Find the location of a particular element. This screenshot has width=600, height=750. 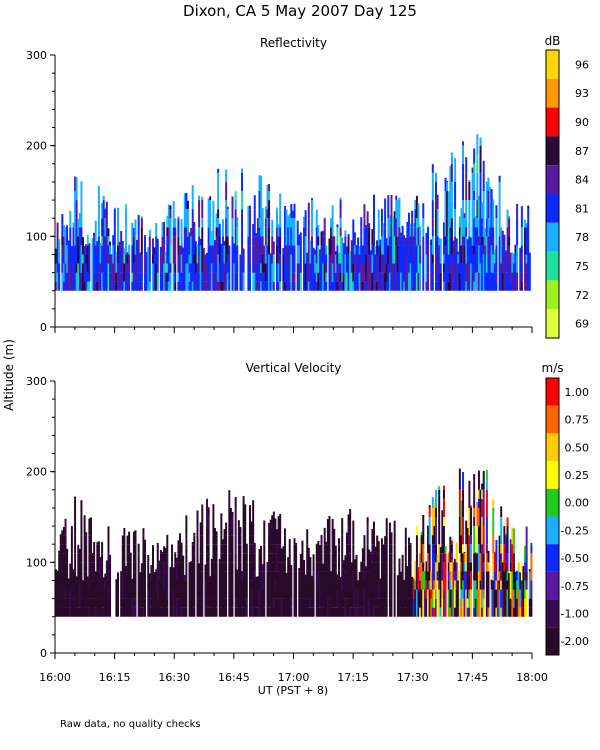

x-axis-label: UT (PST + 8) is located at coordinates (293, 690).